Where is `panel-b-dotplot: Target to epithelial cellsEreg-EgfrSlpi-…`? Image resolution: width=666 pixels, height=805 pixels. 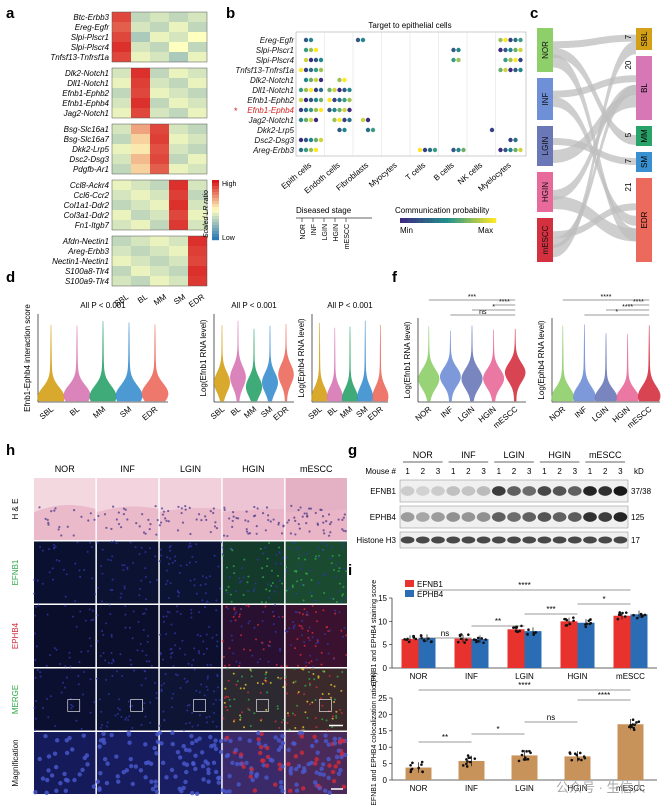 panel-b-dotplot: Target to epithelial cellsEreg-EgfrSlpi-… is located at coordinates (380, 135).